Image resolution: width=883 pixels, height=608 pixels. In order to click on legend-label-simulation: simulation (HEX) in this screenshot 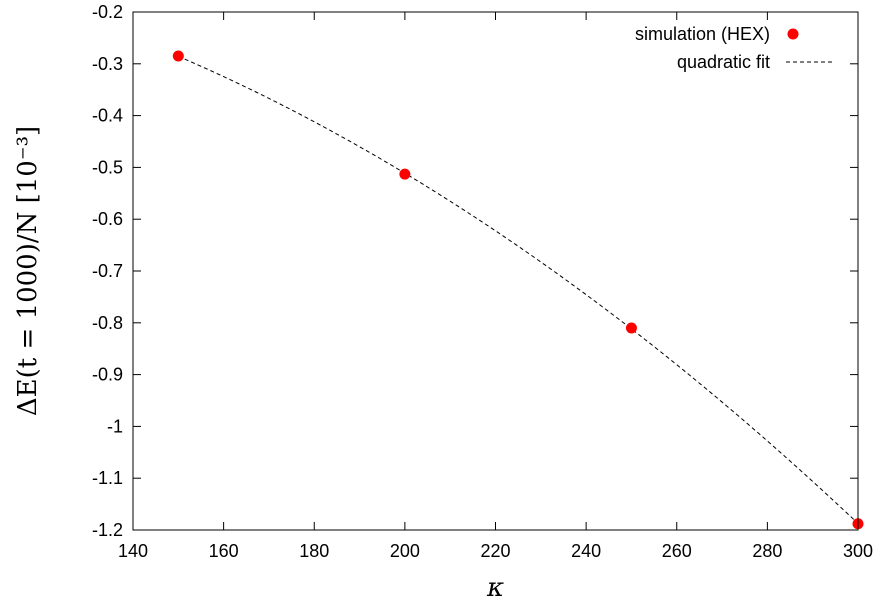, I will do `click(702, 34)`.